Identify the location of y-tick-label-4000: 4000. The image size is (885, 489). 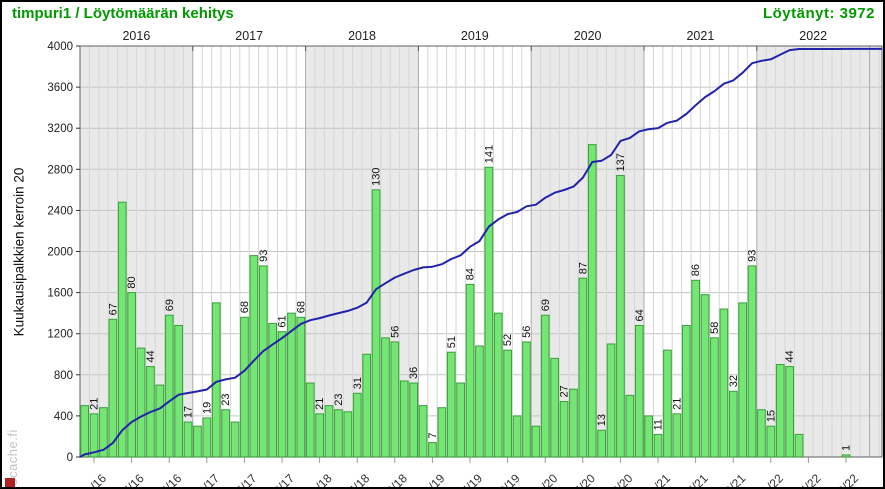
(60, 47).